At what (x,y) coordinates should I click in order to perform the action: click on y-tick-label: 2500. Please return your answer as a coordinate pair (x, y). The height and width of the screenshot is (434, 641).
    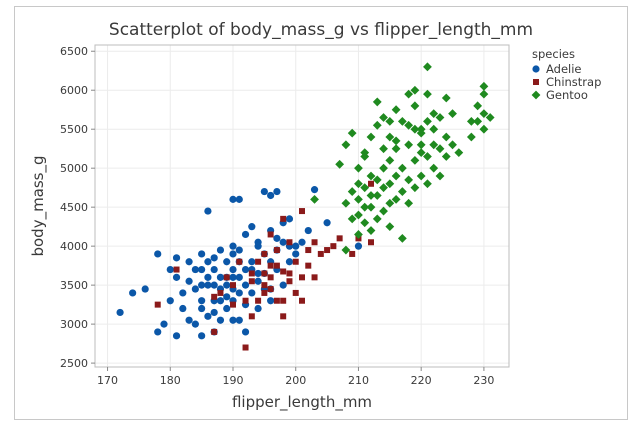
    Looking at the image, I should click on (74, 363).